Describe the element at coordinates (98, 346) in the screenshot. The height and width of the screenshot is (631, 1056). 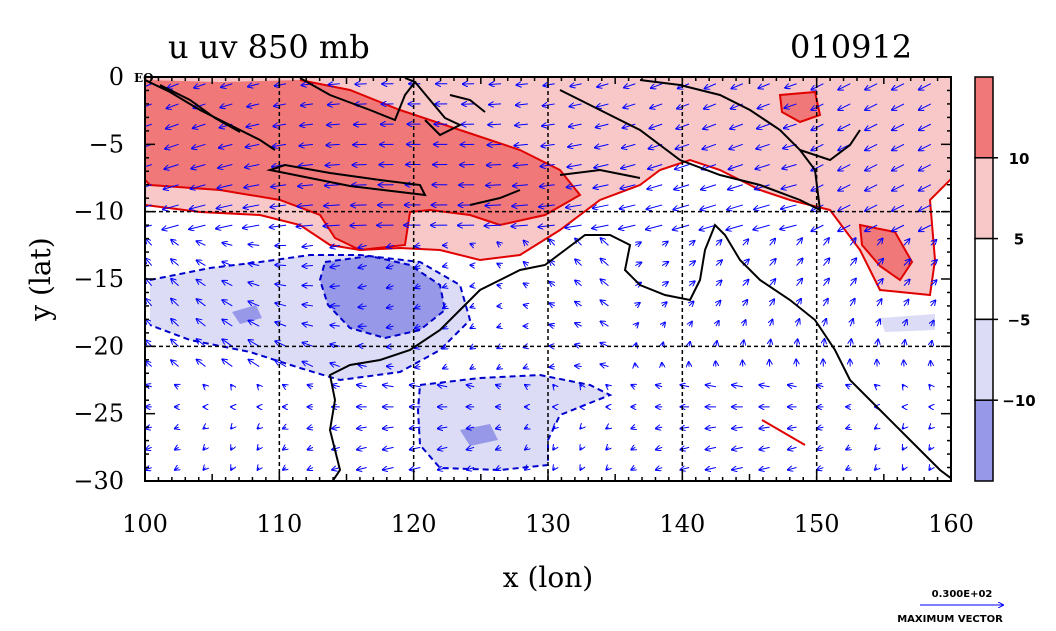
I see `y-tick-label: −20` at that location.